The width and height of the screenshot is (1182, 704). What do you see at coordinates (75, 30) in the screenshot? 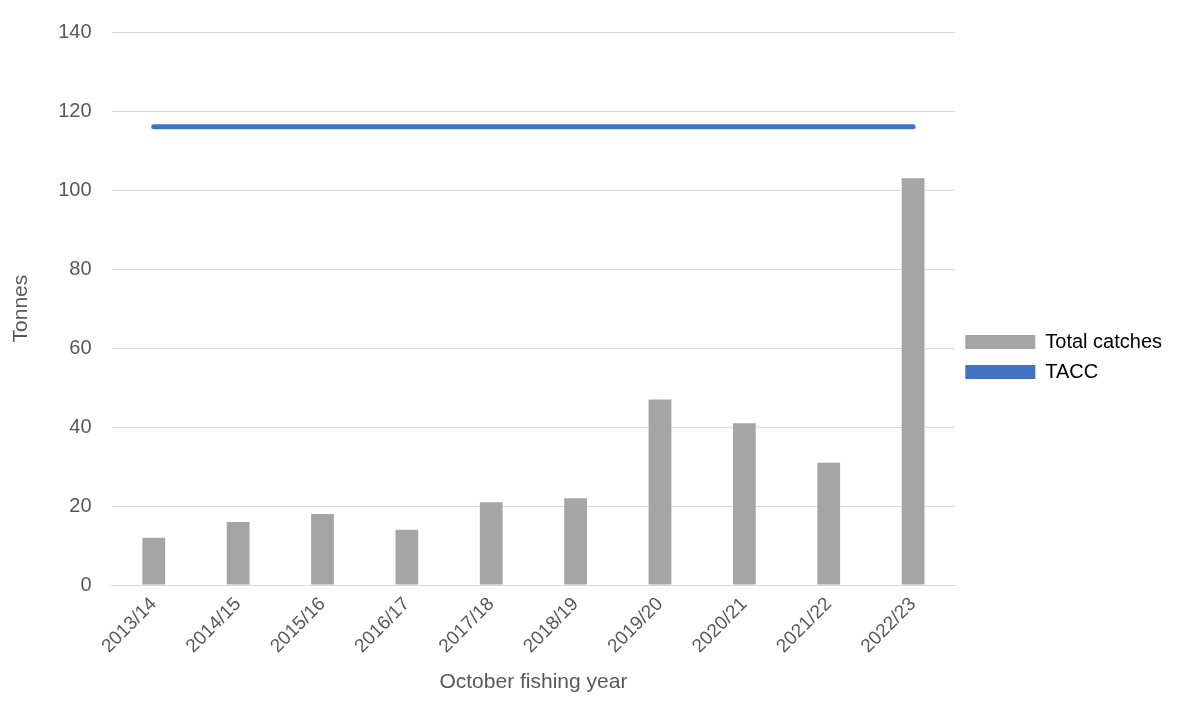
I see `y-tick-label: 140` at bounding box center [75, 30].